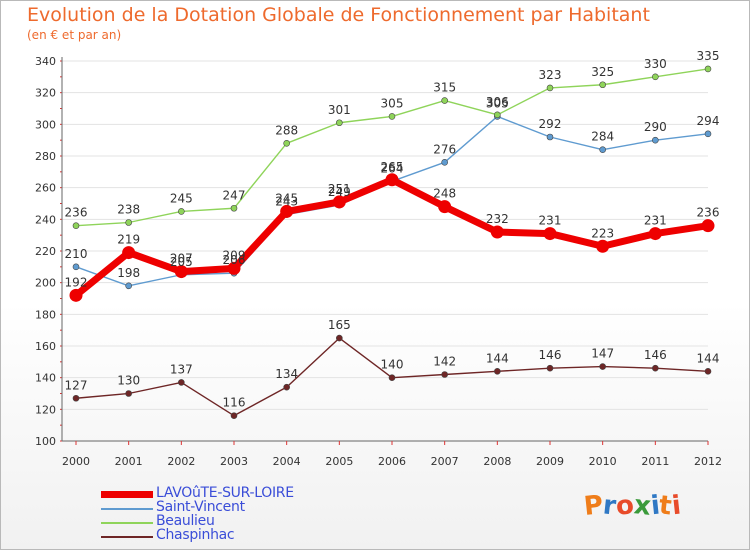 Image resolution: width=750 pixels, height=550 pixels. I want to click on legend-swatch-saint-vincent, so click(127, 509).